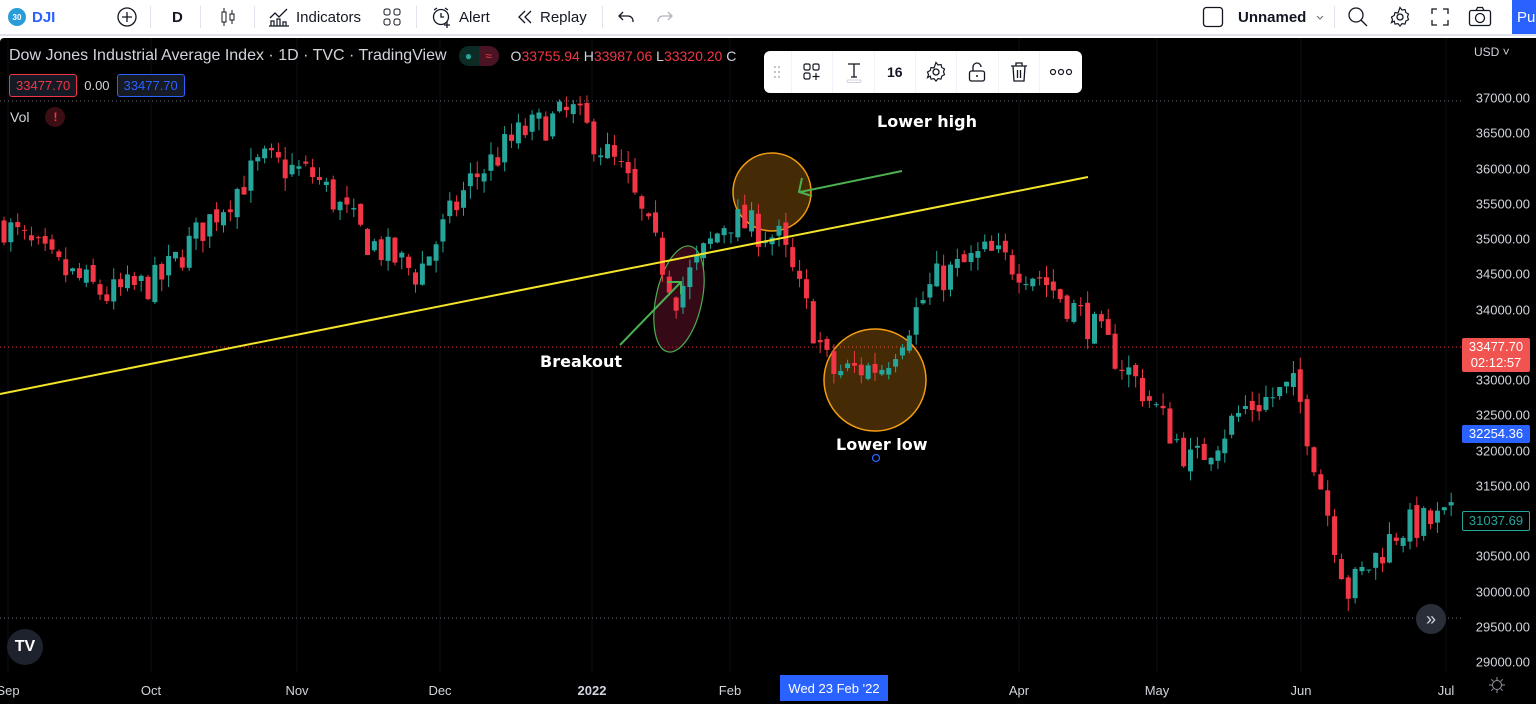 The image size is (1536, 704). What do you see at coordinates (592, 690) in the screenshot?
I see `time-tick: 2022` at bounding box center [592, 690].